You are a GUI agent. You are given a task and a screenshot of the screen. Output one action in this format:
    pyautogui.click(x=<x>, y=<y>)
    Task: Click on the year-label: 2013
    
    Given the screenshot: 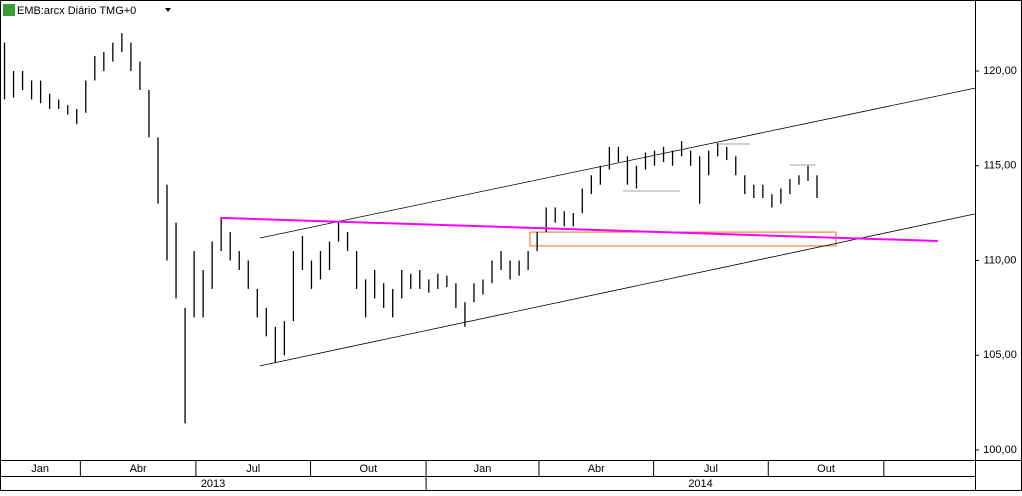 What is the action you would take?
    pyautogui.click(x=213, y=484)
    